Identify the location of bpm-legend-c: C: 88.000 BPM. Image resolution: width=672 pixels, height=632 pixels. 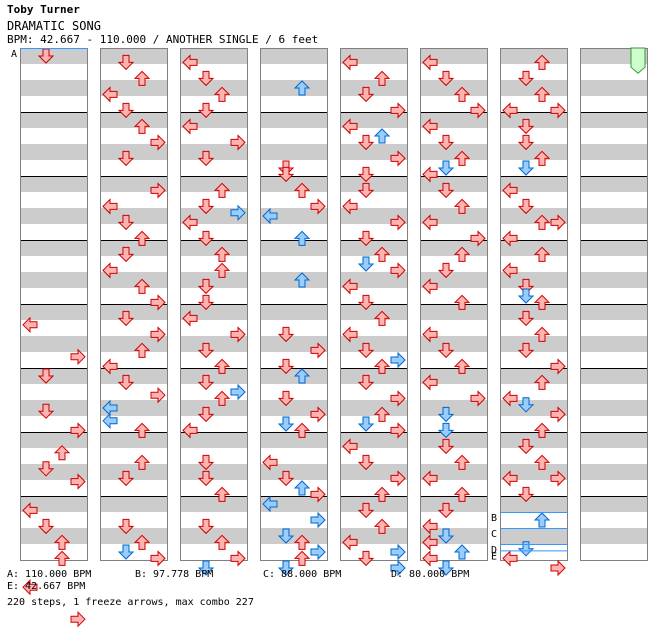
(302, 574).